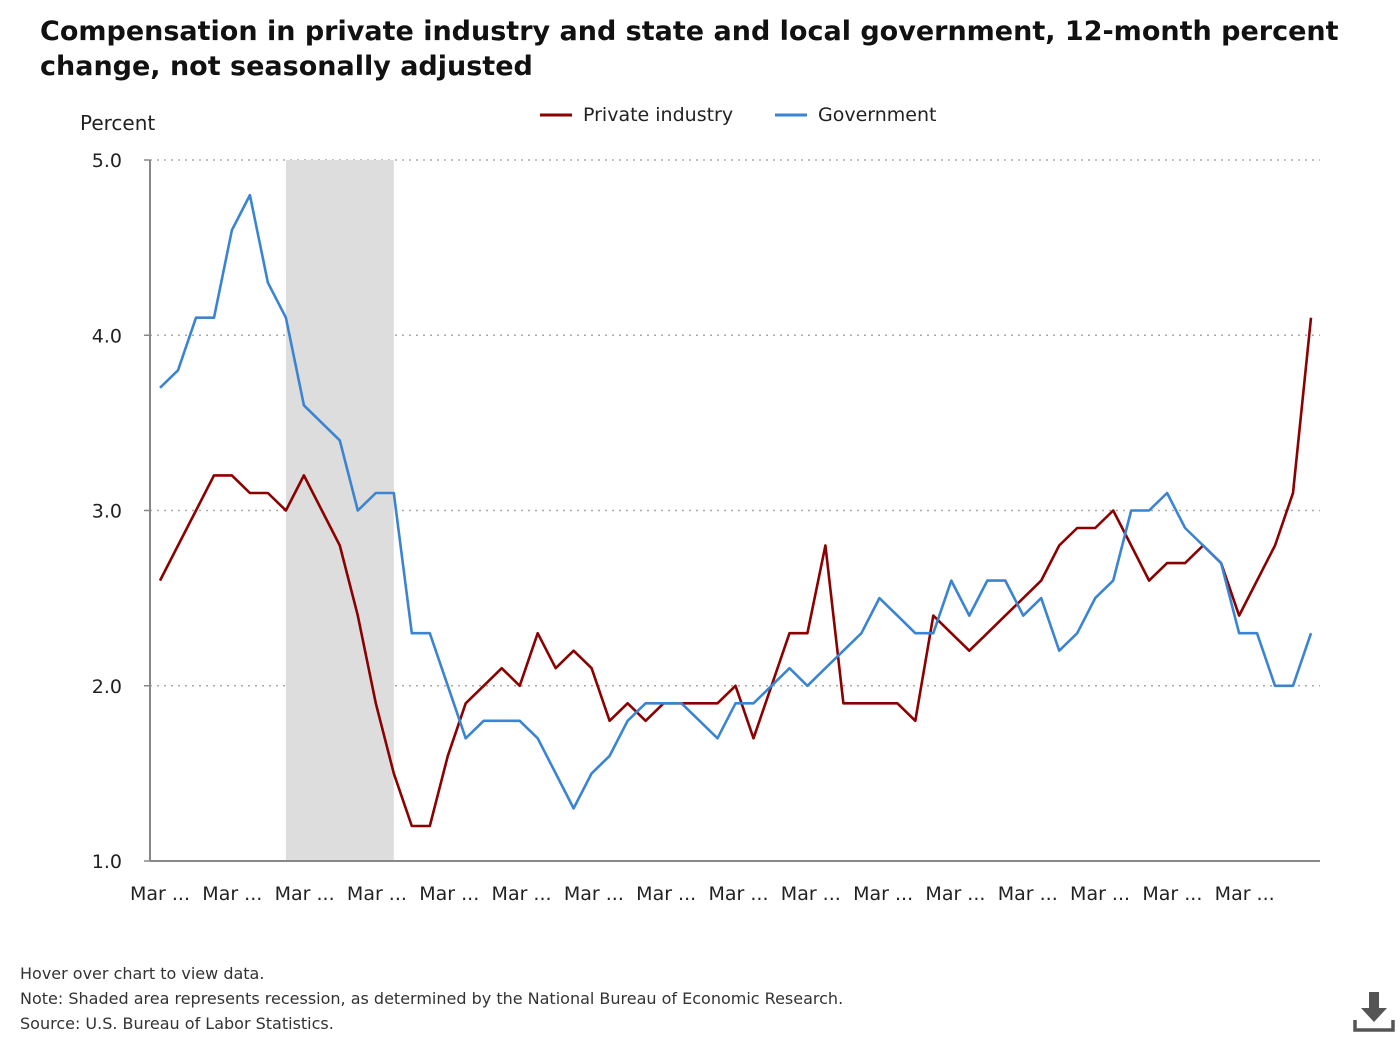 This screenshot has height=1040, width=1400. What do you see at coordinates (177, 1023) in the screenshot?
I see `source-note: Source: U.S. Bureau of Labor Statistics.` at bounding box center [177, 1023].